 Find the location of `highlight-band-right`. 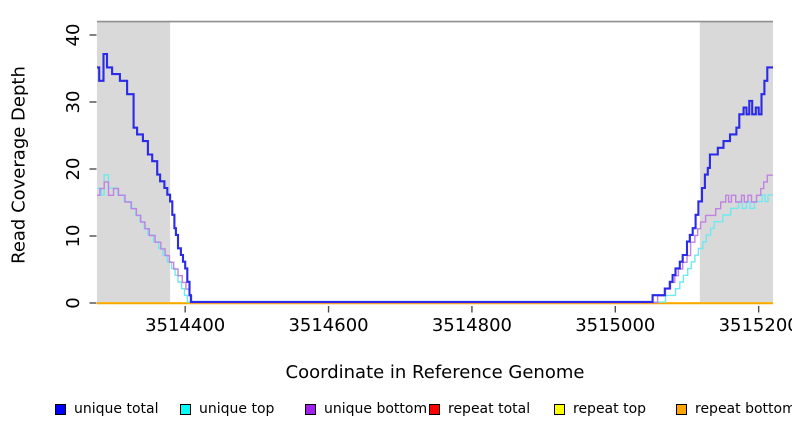

highlight-band-right is located at coordinates (736, 162).